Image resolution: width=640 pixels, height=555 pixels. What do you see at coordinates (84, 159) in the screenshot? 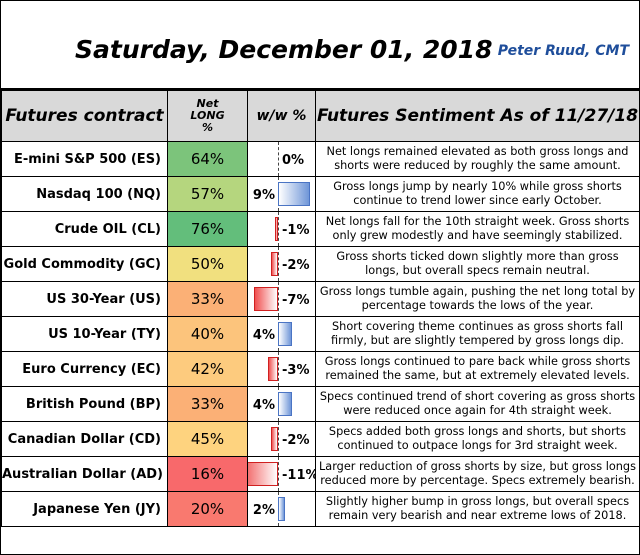
I see `contract-name: E-mini S&P 500 (ES)` at bounding box center [84, 159].